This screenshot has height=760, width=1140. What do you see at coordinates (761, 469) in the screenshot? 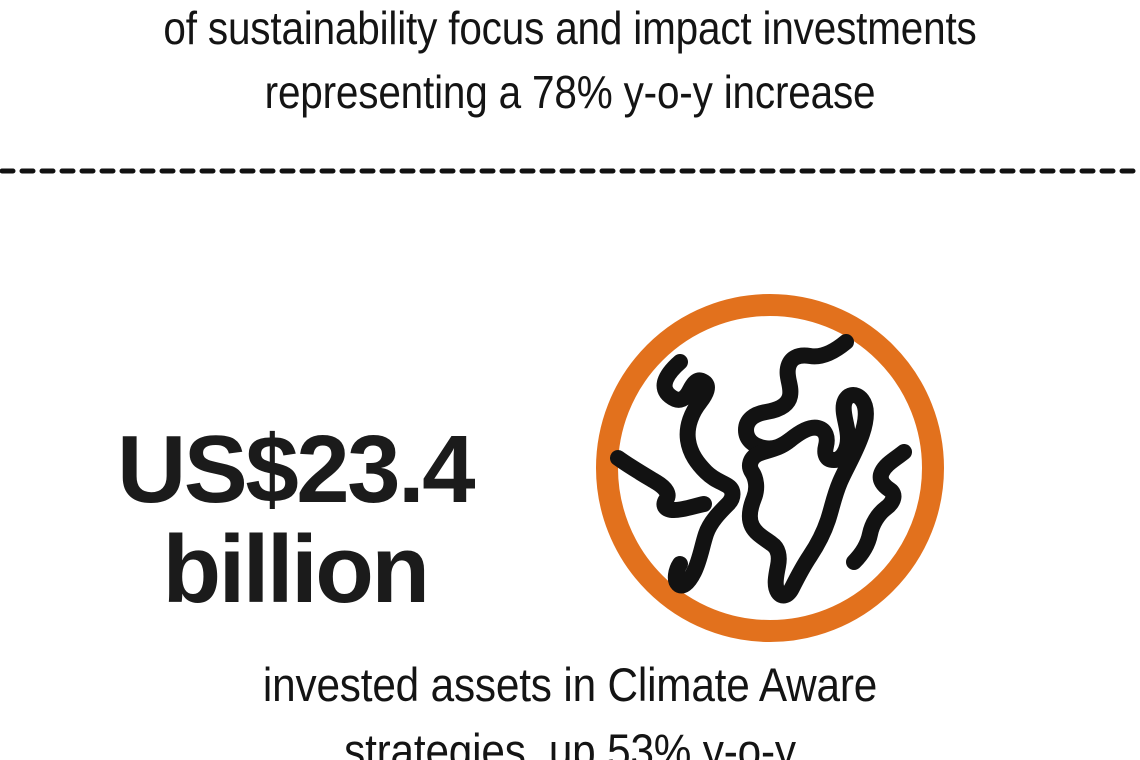
I see `globe-continents` at bounding box center [761, 469].